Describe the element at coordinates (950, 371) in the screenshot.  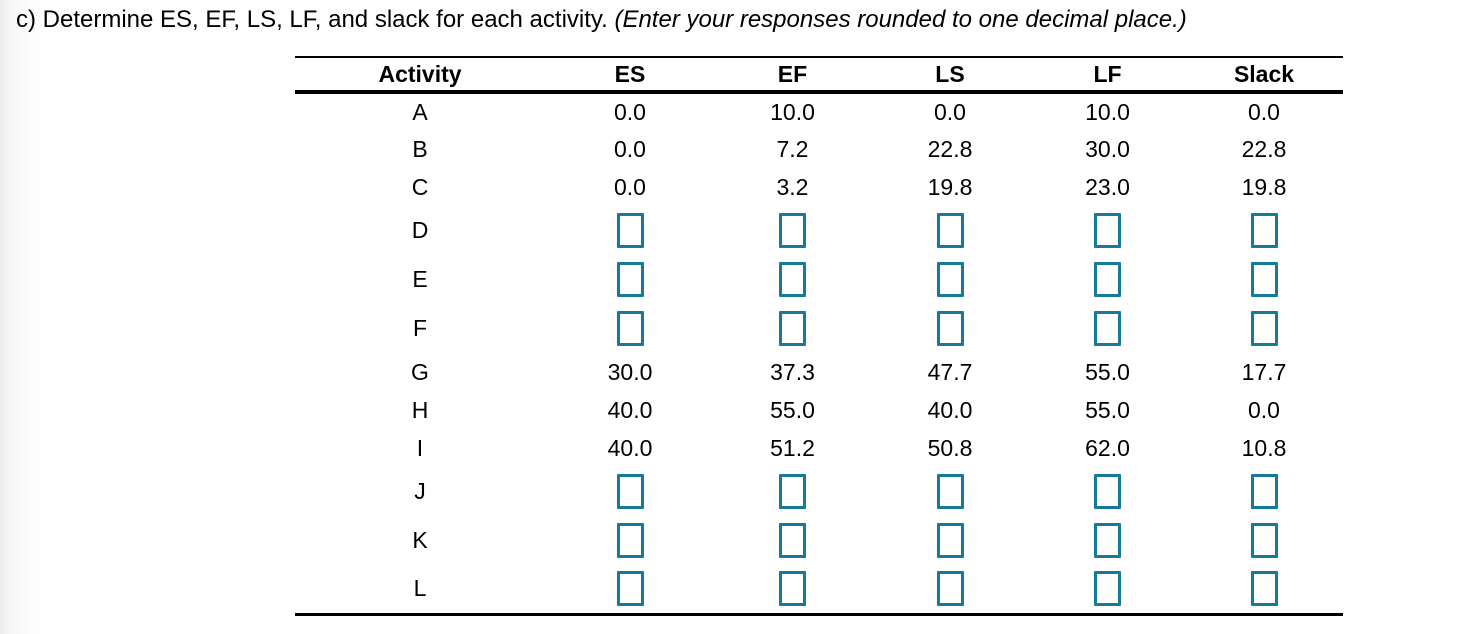
I see `value-cell: 47.7` at that location.